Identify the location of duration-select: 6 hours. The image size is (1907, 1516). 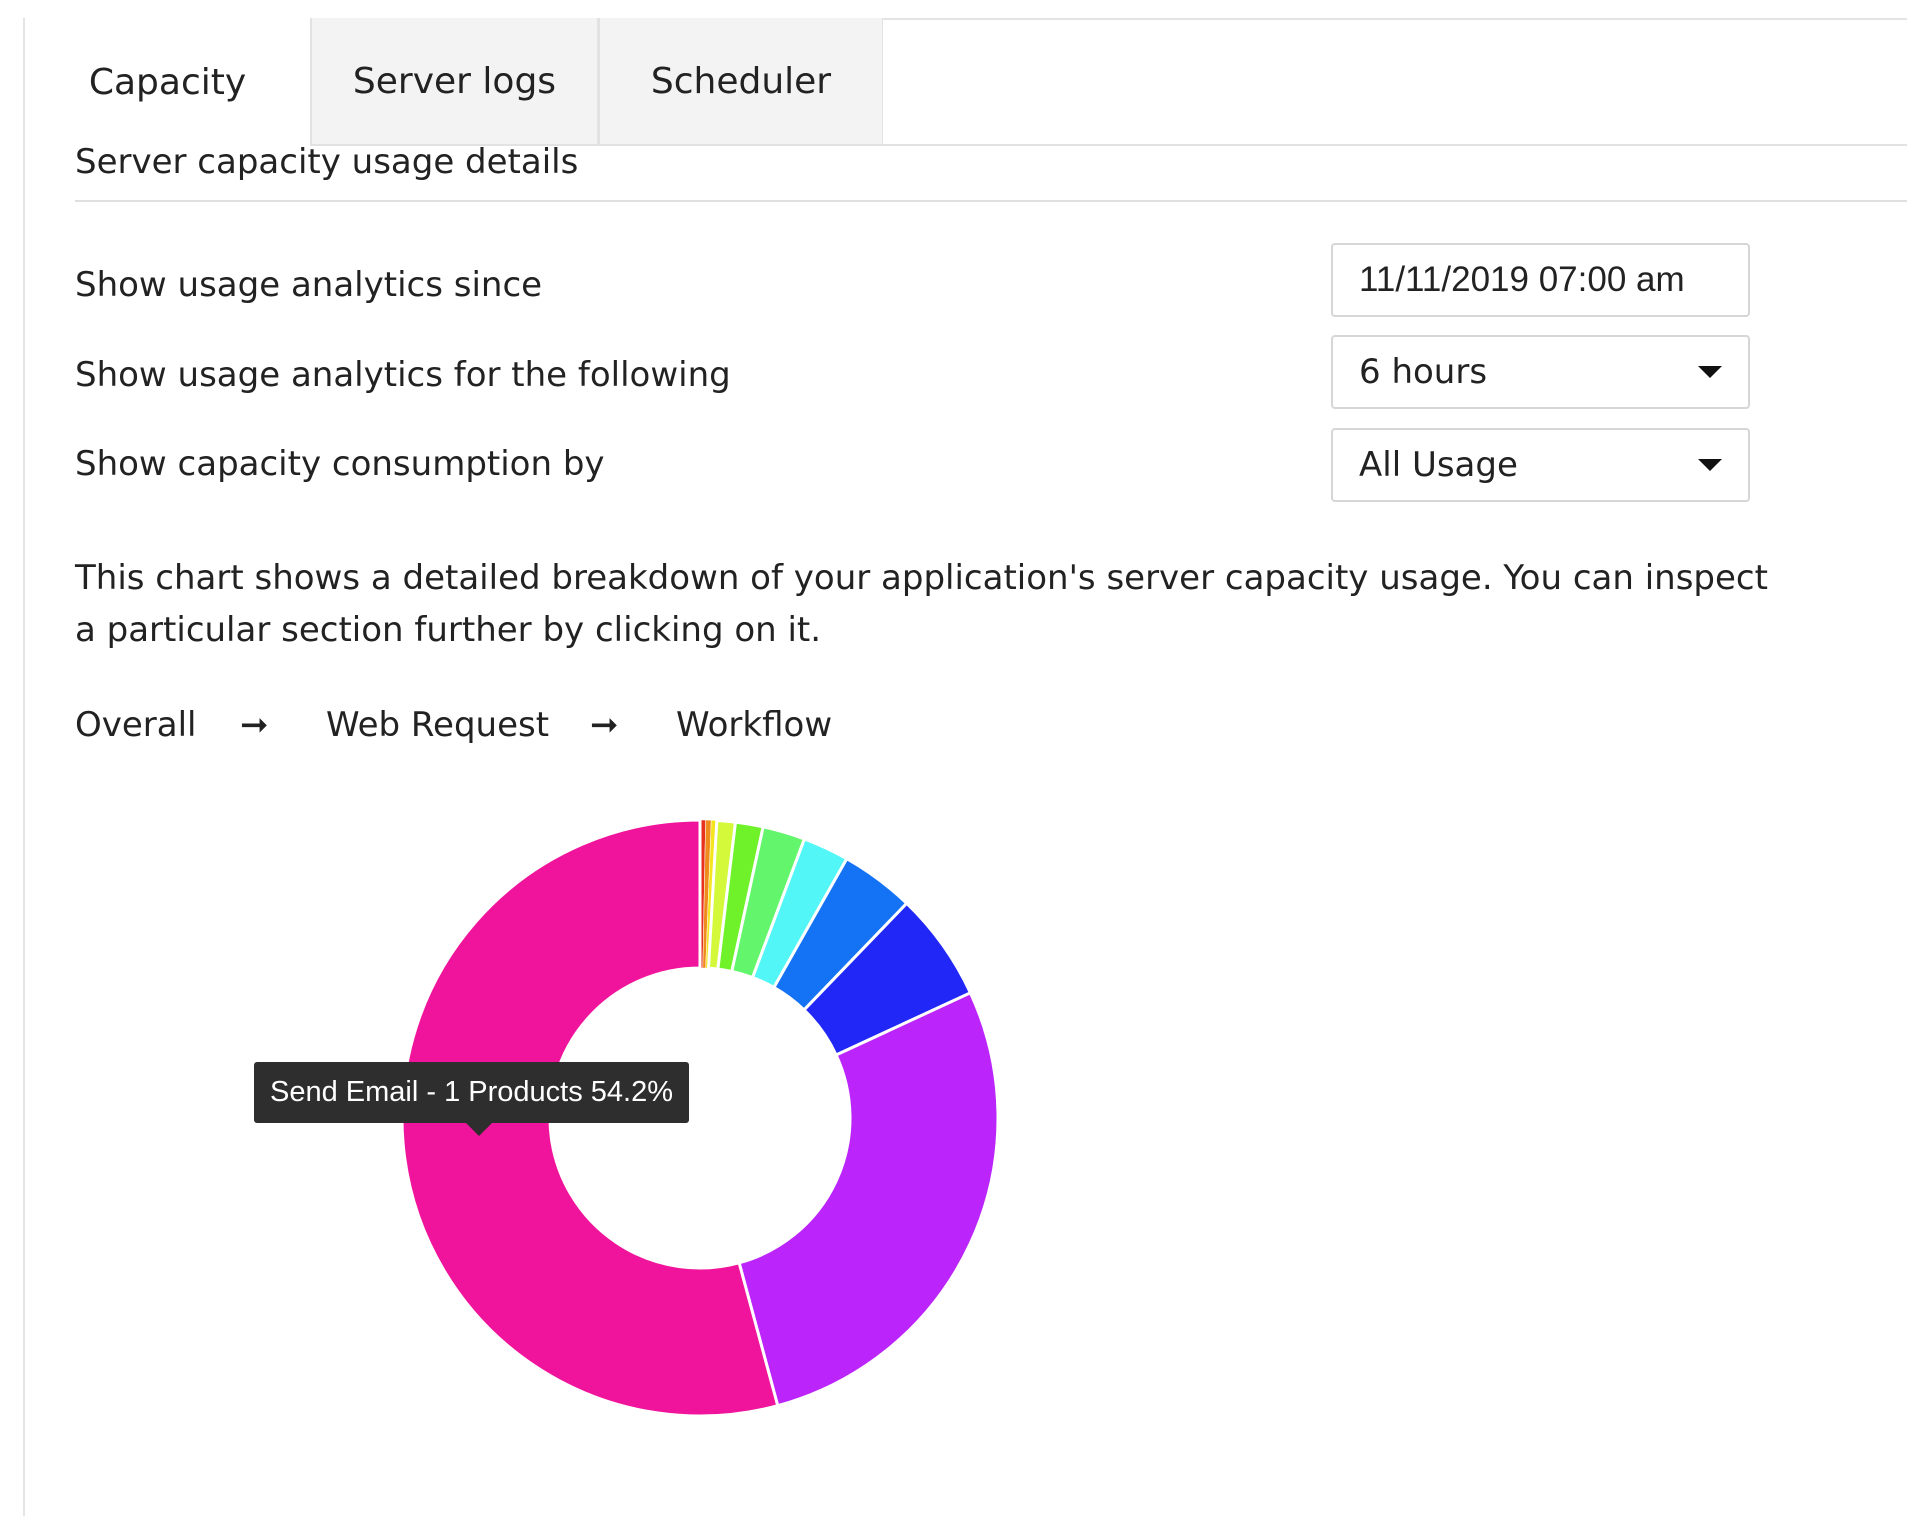
(1540, 372).